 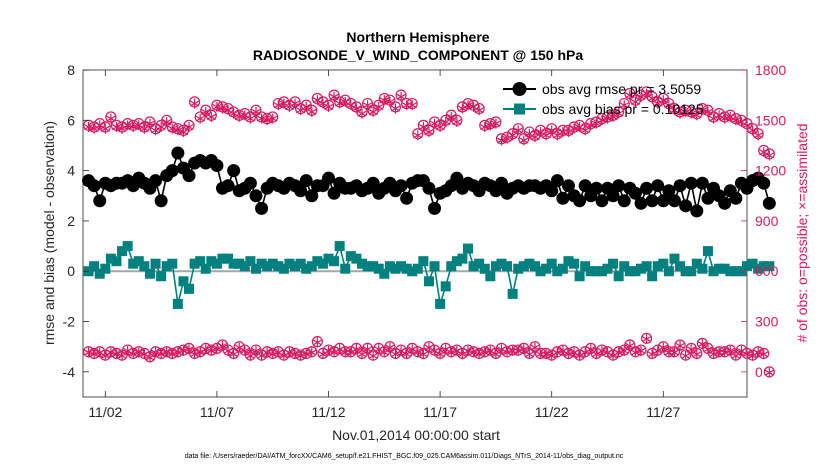 What do you see at coordinates (217, 412) in the screenshot?
I see `x-tick-label: 11/07` at bounding box center [217, 412].